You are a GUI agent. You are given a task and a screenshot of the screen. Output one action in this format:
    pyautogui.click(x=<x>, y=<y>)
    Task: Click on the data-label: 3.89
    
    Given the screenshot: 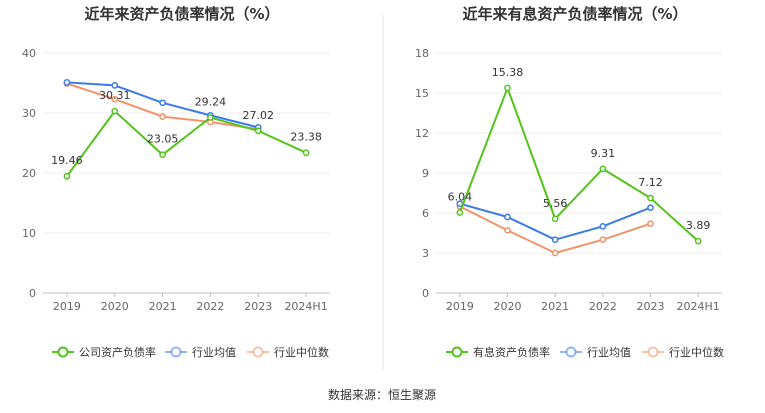 What is the action you would take?
    pyautogui.click(x=698, y=225)
    